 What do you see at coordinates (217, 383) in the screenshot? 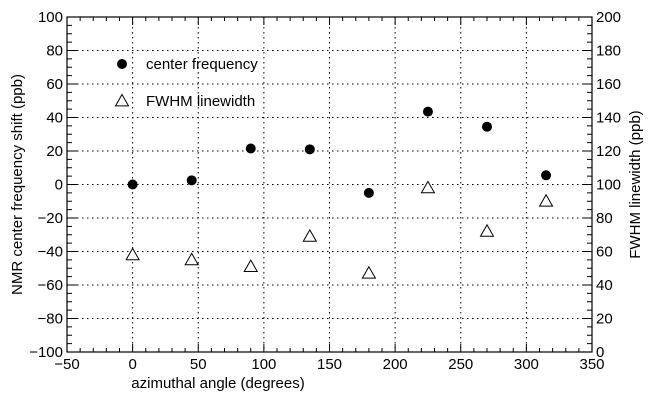
I see `x-axis-title: azimuthal angle (degrees)` at bounding box center [217, 383].